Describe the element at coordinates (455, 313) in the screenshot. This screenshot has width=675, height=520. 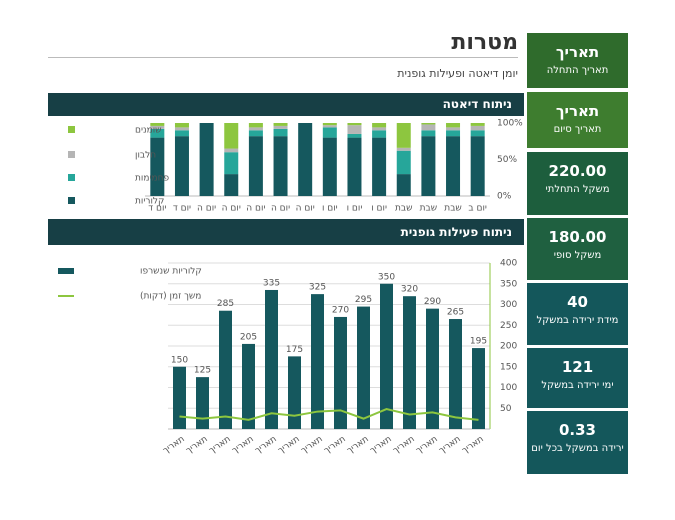
I see `data-label: 265` at that location.